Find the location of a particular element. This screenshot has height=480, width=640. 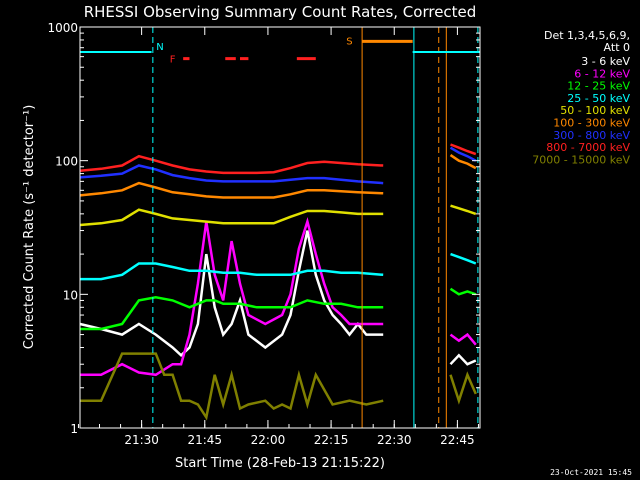

x-tick-label-1: 21:45 is located at coordinates (204, 440).